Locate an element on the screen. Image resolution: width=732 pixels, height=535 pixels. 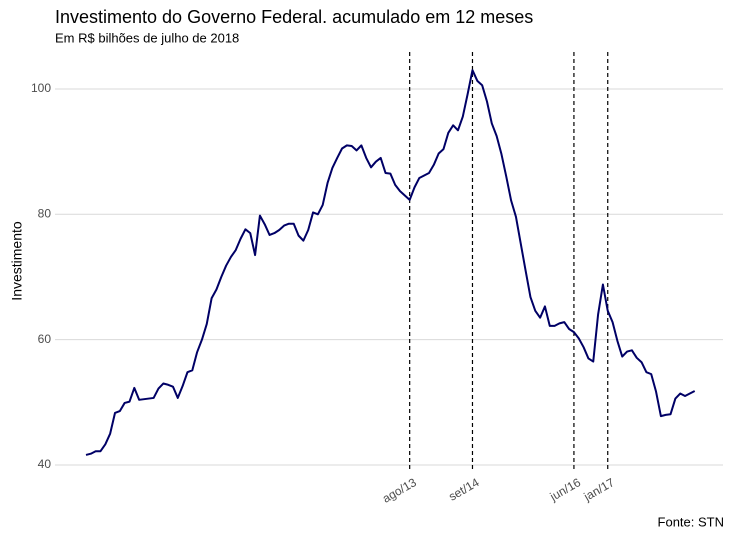
y-tick-label: 40 is located at coordinates (45, 464).